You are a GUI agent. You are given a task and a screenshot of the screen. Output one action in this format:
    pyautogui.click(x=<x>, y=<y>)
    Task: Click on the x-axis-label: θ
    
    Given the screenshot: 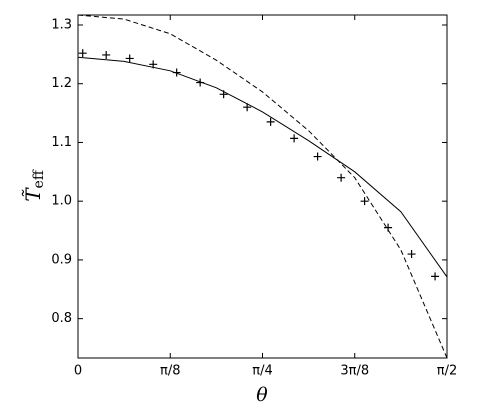 What is the action you would take?
    pyautogui.click(x=262, y=395)
    